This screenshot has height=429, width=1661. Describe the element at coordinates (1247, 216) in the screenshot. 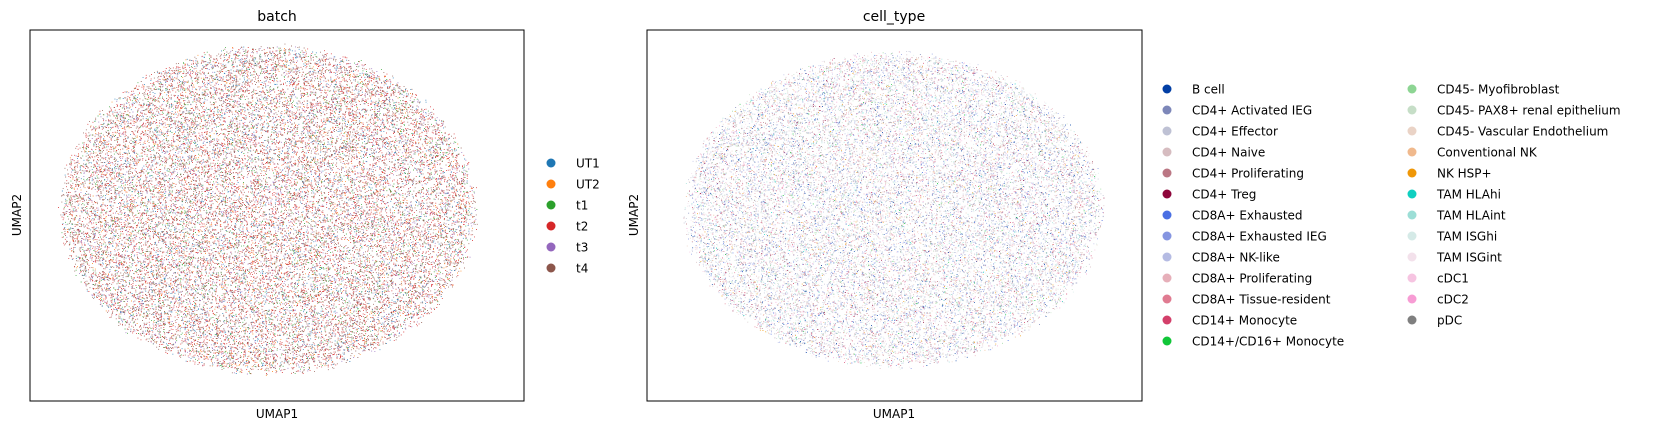

I see `legend-label: CD8A+ Exhausted` at that location.